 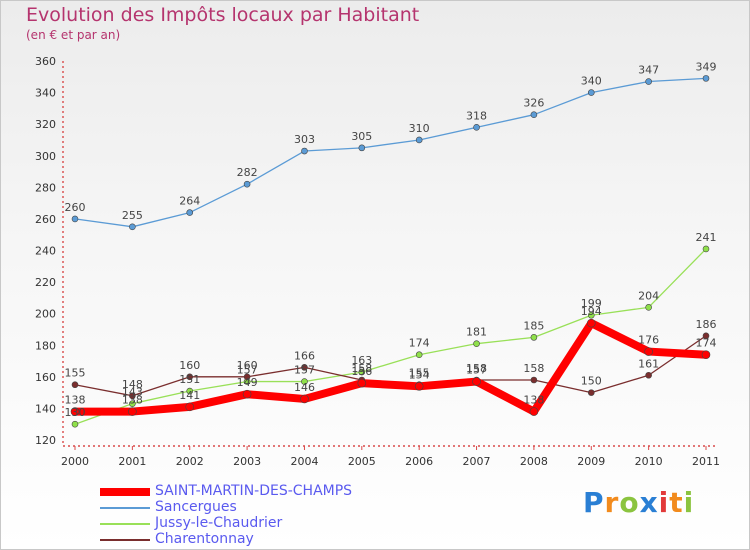 I want to click on legend-label: Charentonnay, so click(x=204, y=539).